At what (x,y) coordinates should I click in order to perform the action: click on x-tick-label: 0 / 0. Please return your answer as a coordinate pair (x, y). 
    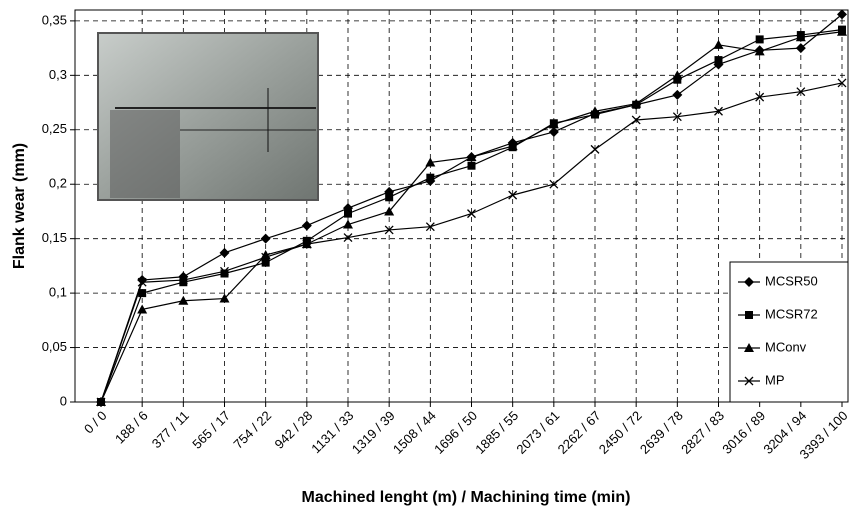
    Looking at the image, I should click on (95, 422).